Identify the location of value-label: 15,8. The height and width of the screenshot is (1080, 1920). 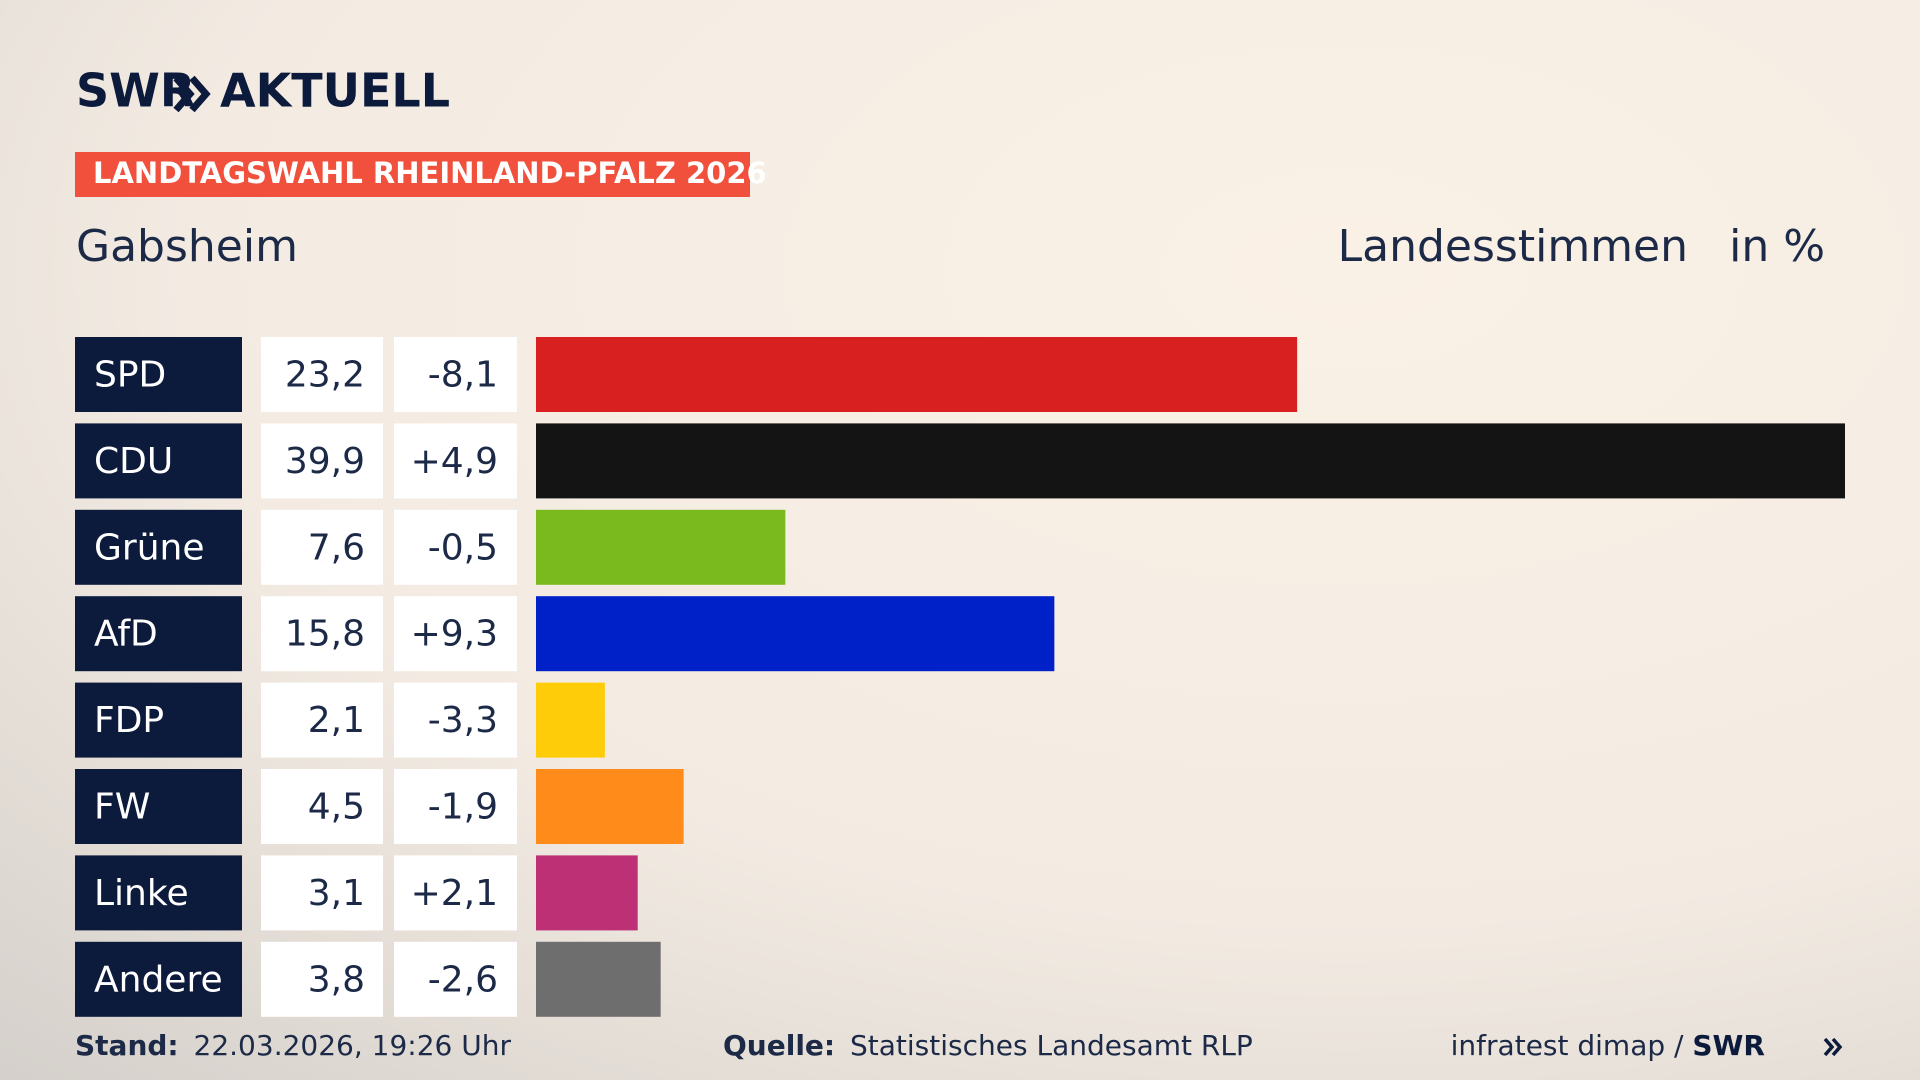
(325, 634).